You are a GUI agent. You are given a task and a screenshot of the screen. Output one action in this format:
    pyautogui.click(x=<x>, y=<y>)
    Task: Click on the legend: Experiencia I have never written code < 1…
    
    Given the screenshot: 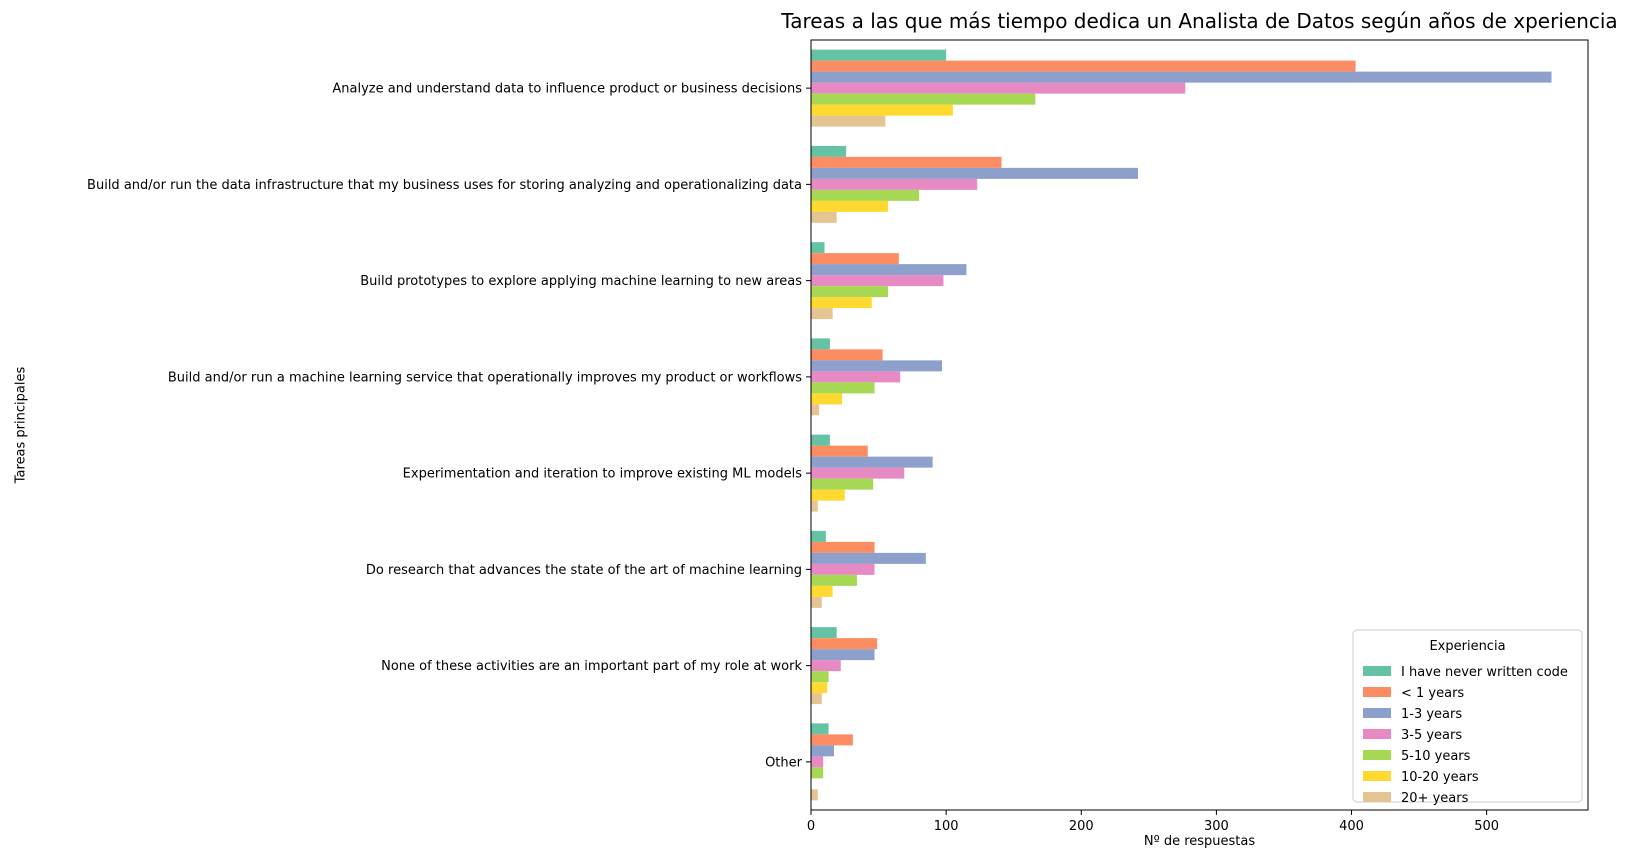 What is the action you would take?
    pyautogui.click(x=1467, y=717)
    